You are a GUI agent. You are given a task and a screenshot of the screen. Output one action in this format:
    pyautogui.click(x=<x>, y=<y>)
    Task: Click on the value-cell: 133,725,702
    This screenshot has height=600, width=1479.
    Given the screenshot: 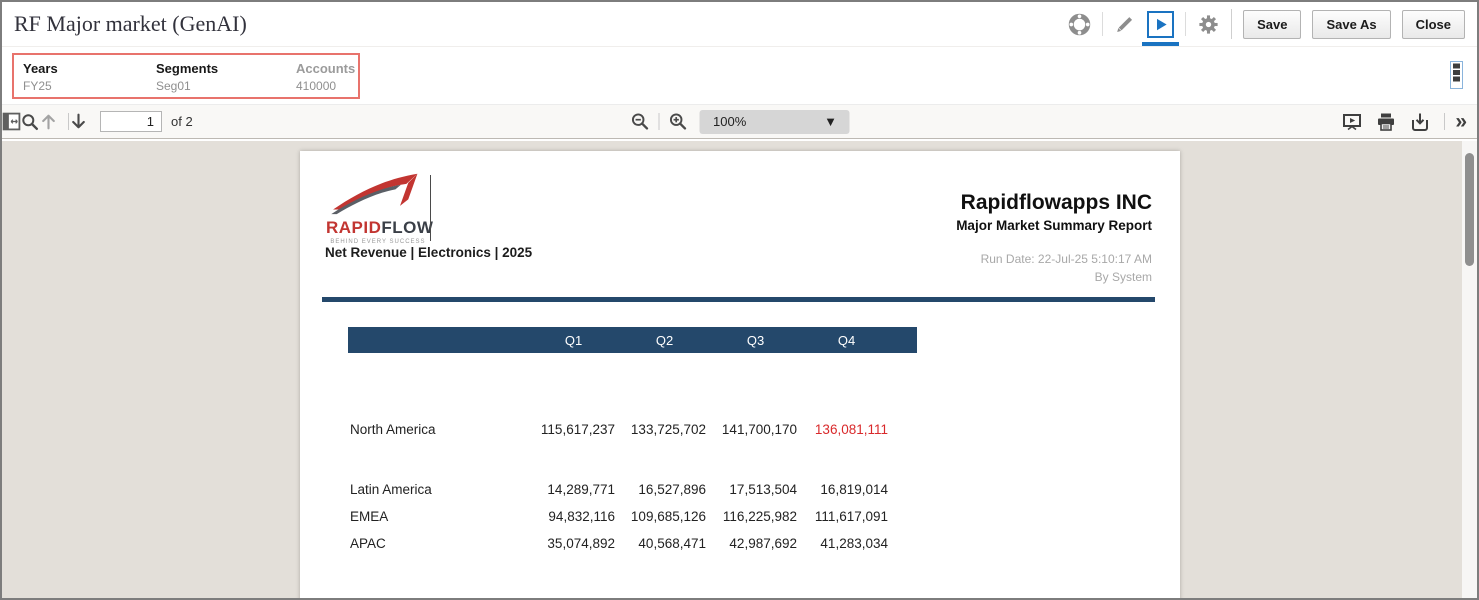 What is the action you would take?
    pyautogui.click(x=668, y=429)
    